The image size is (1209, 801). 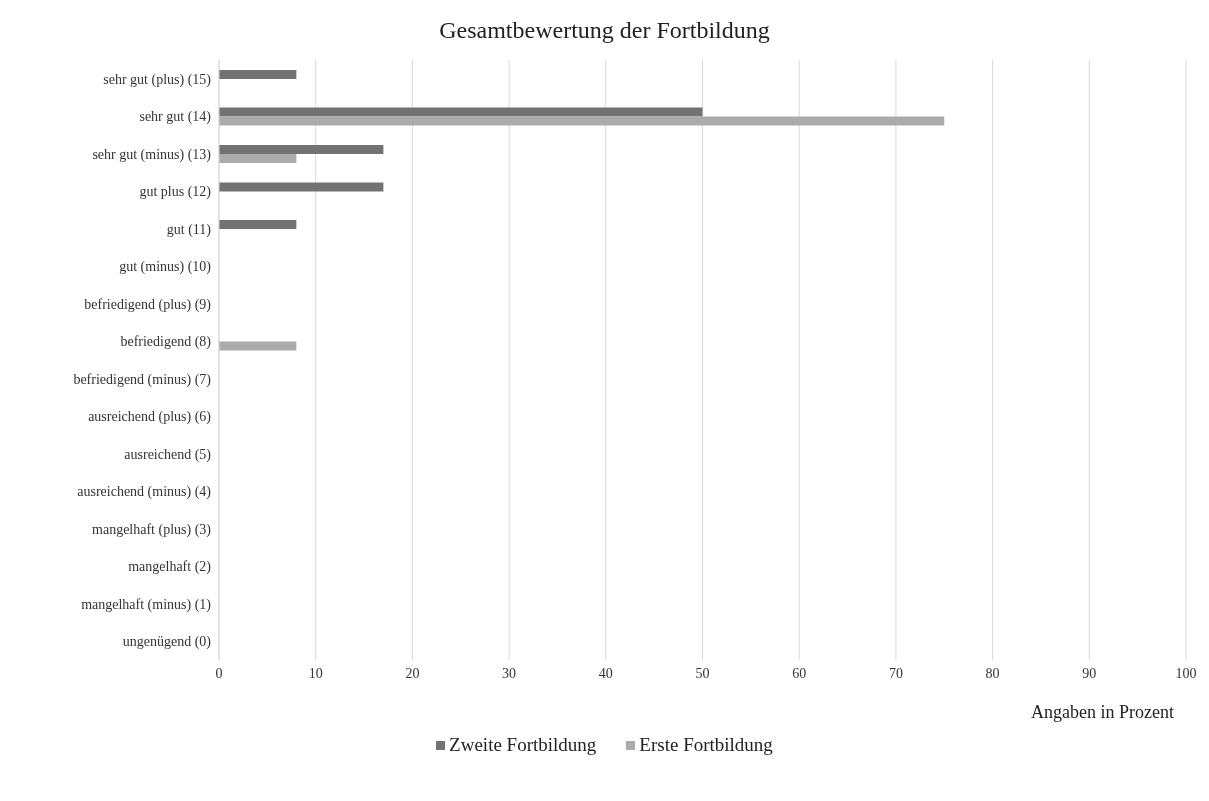 What do you see at coordinates (167, 642) in the screenshot?
I see `y-tick-label: ungenügend (0)` at bounding box center [167, 642].